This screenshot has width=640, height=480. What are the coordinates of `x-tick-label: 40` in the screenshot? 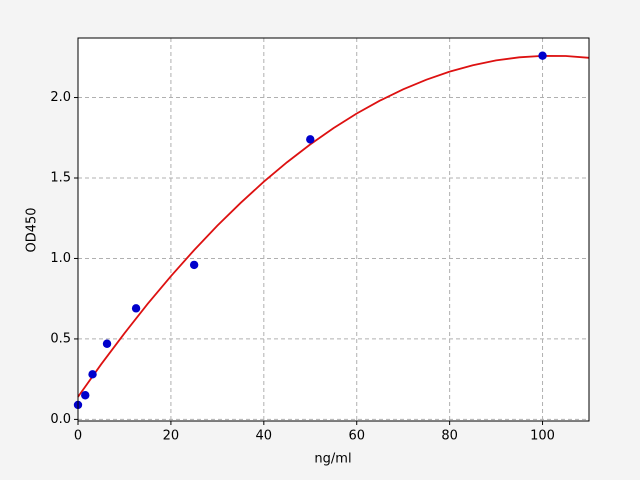 It's located at (264, 436).